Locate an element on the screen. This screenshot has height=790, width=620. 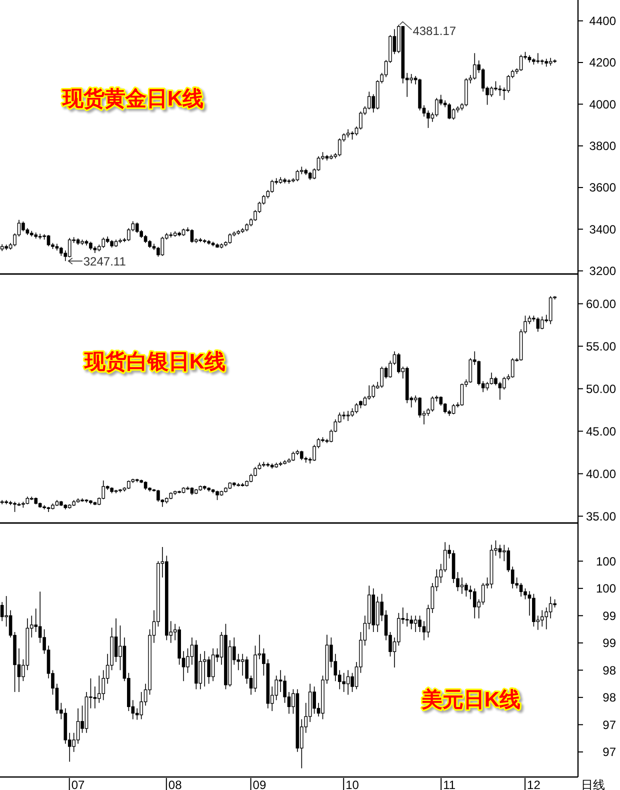
x-tick-label: 10 is located at coordinates (353, 784).